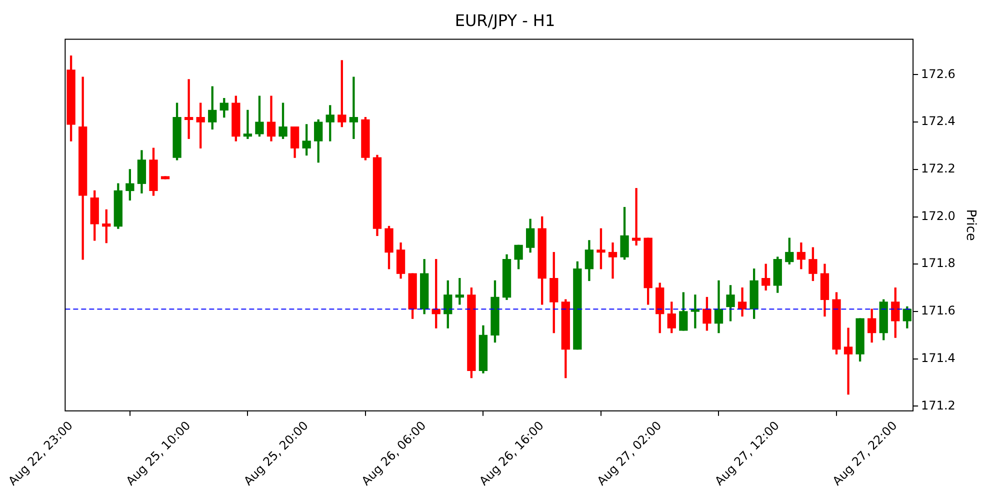 Image resolution: width=1000 pixels, height=500 pixels. Describe the element at coordinates (938, 121) in the screenshot. I see `y-tick-label: 172.4` at that location.